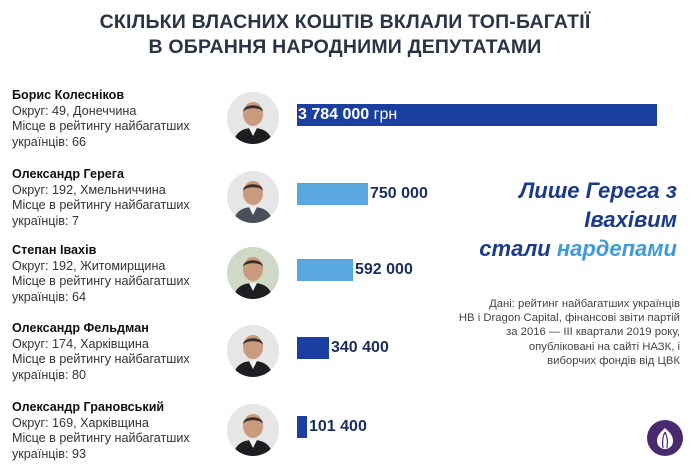  Describe the element at coordinates (593, 332) in the screenshot. I see `source-line-3: за 2016 — ІІІ квартали 2019 року,` at that location.